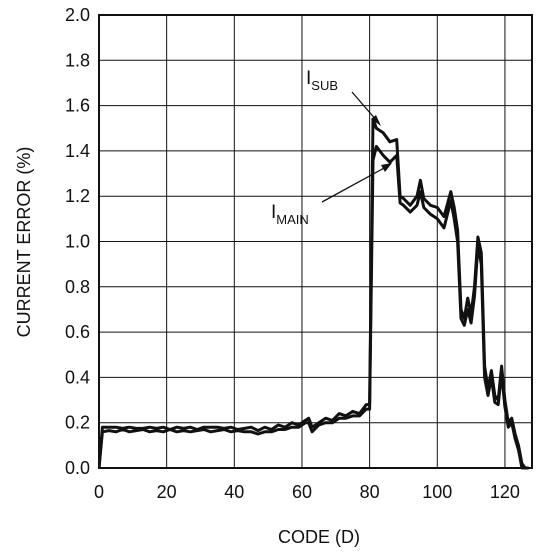 This screenshot has width=540, height=553. What do you see at coordinates (437, 492) in the screenshot?
I see `x-tick-label: 100` at bounding box center [437, 492].